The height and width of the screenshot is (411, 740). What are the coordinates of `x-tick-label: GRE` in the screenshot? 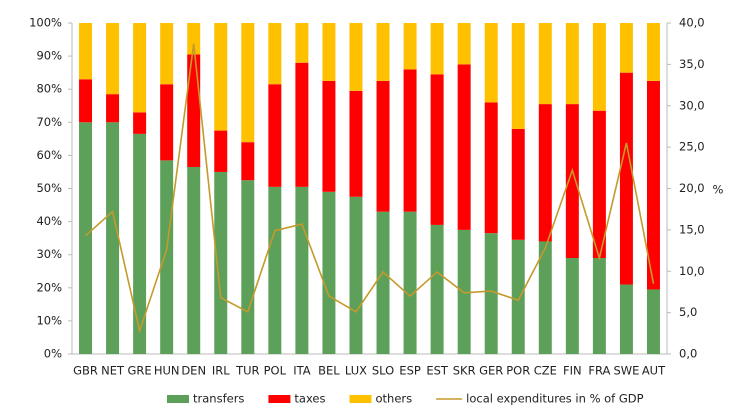 It's located at (140, 371).